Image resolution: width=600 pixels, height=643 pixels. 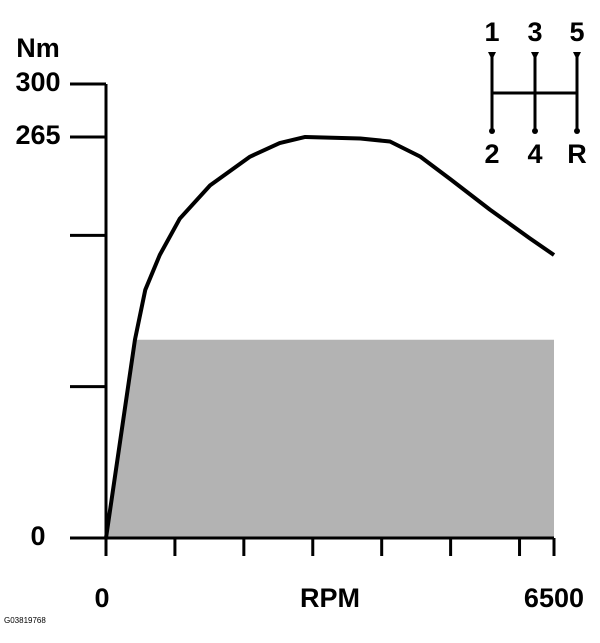 What do you see at coordinates (101, 598) in the screenshot?
I see `x-tick-label: 0` at bounding box center [101, 598].